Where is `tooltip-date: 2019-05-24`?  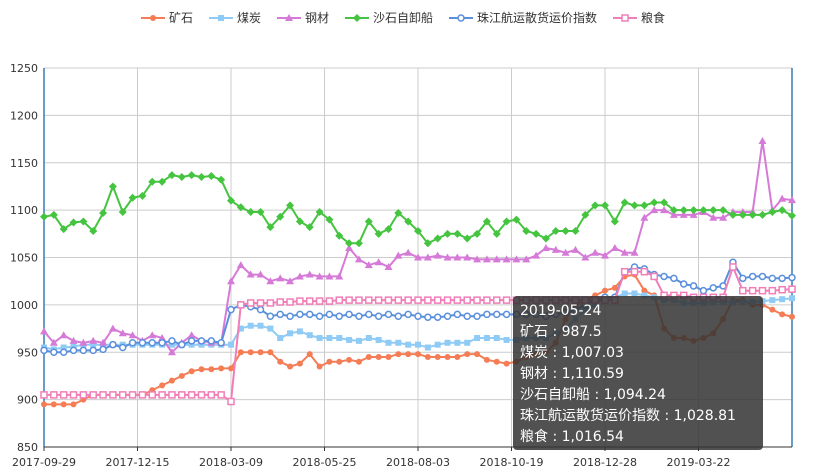 tooltip-date: 2019-05-24 is located at coordinates (561, 311).